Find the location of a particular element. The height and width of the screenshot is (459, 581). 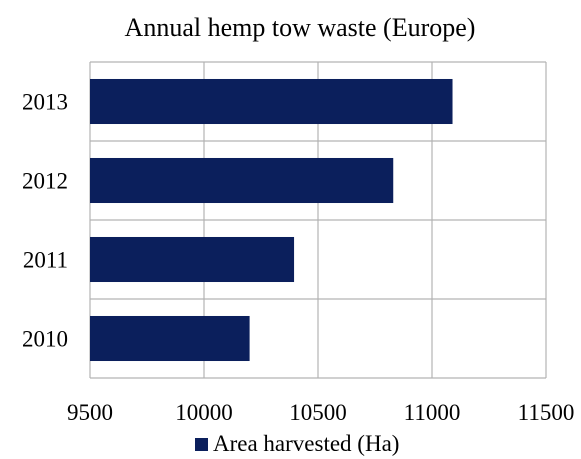

y-category-label: 2013 is located at coordinates (45, 102).